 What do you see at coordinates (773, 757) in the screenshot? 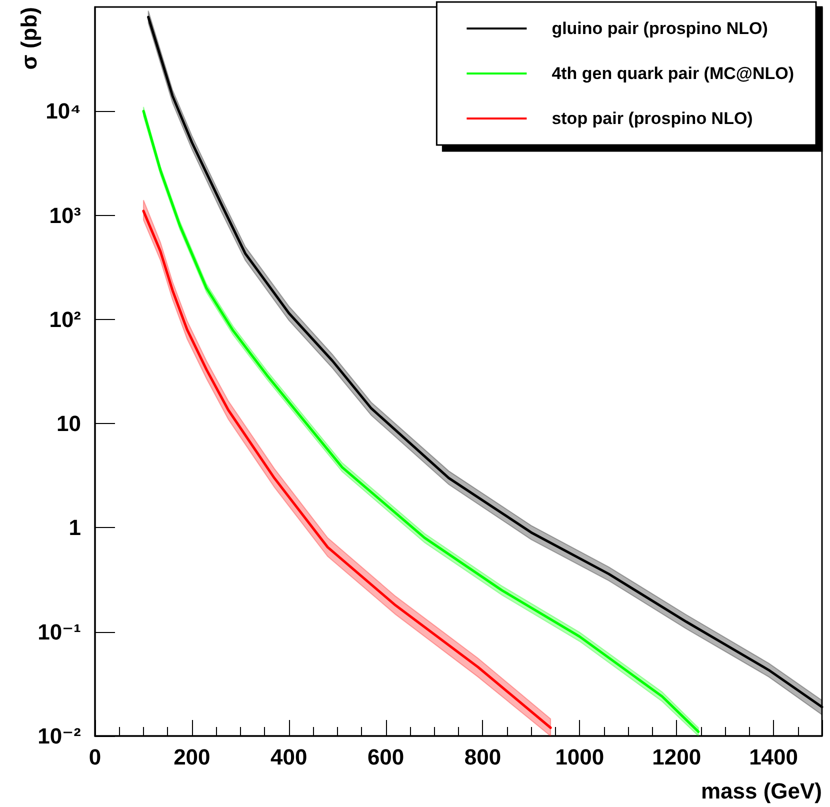
I see `x-tick-label: 1400` at bounding box center [773, 757].